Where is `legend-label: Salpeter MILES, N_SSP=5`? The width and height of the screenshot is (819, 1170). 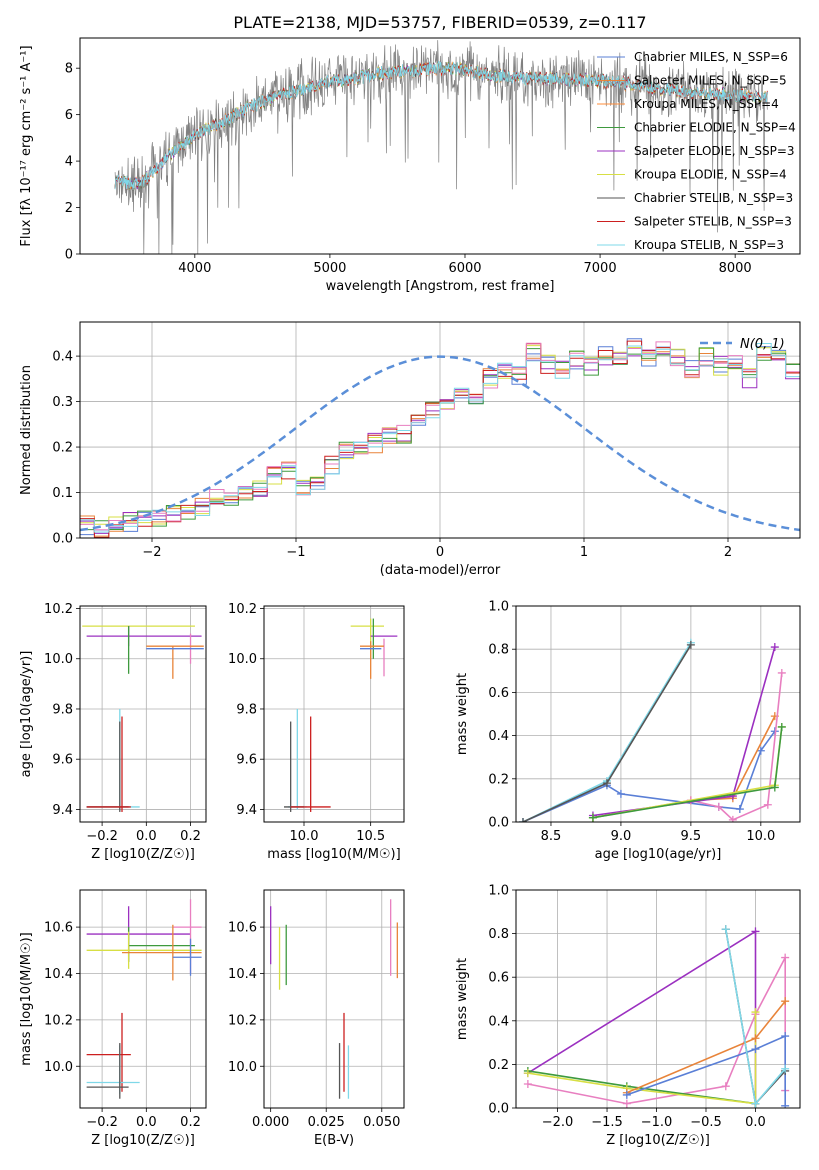
legend-label: Salpeter MILES, N_SSP=5 is located at coordinates (710, 81).